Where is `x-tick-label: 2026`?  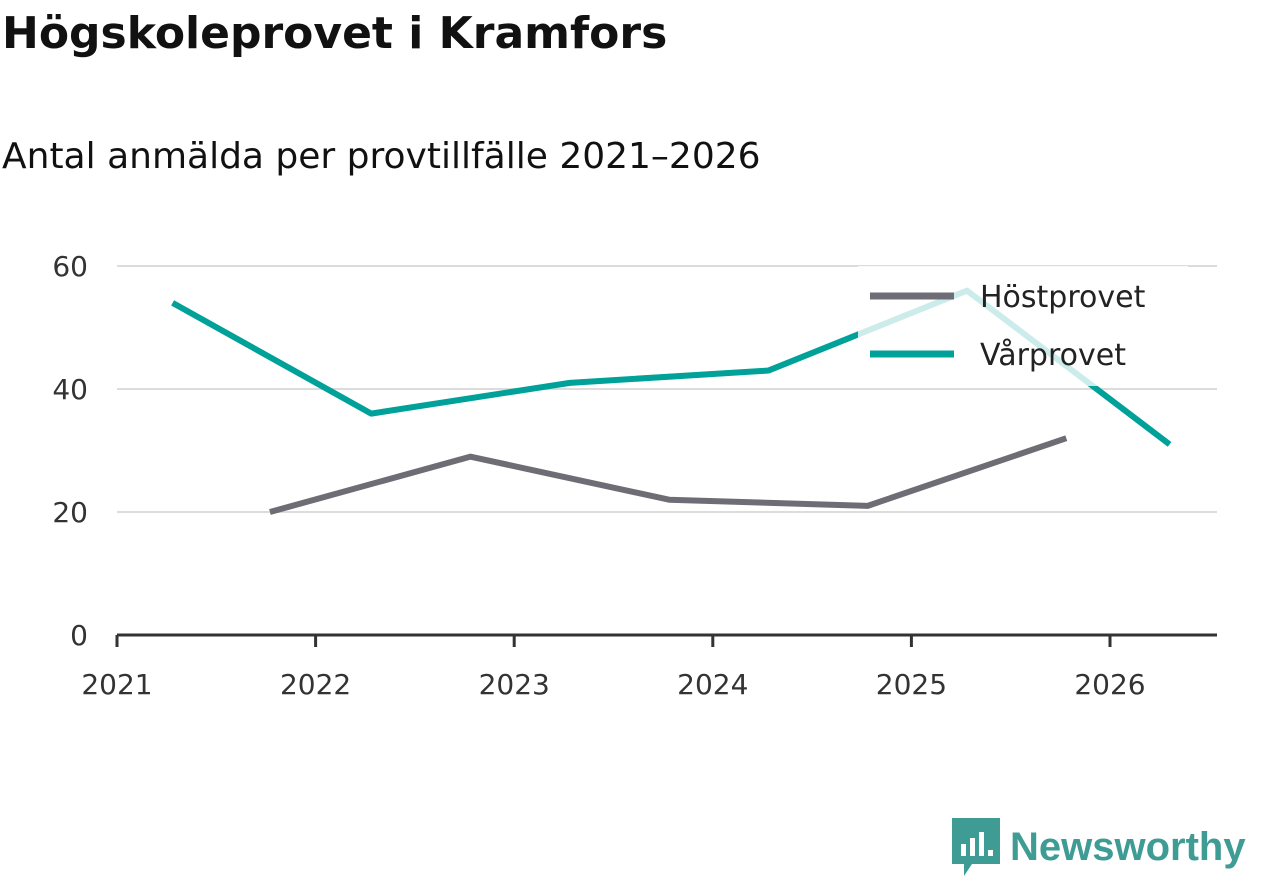 x-tick-label: 2026 is located at coordinates (1109, 684).